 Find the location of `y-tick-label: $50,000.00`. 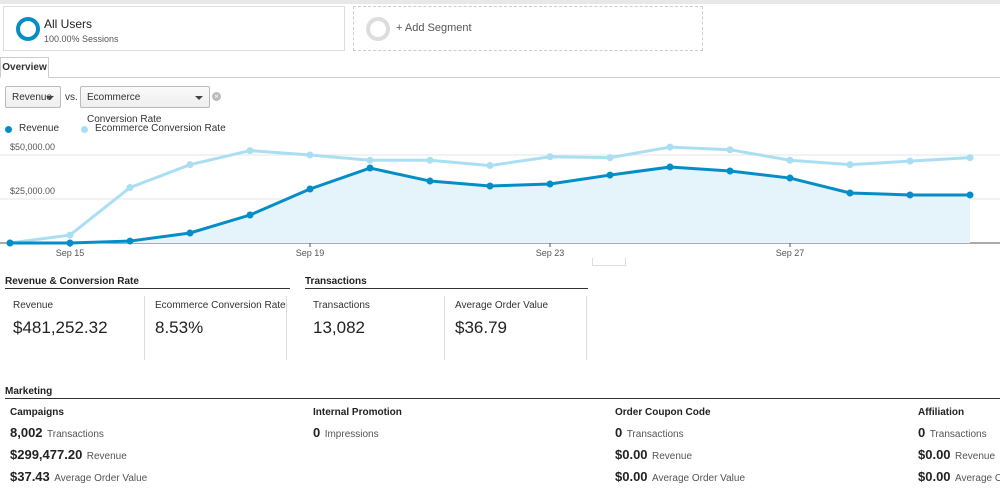

y-tick-label: $50,000.00 is located at coordinates (32, 147).